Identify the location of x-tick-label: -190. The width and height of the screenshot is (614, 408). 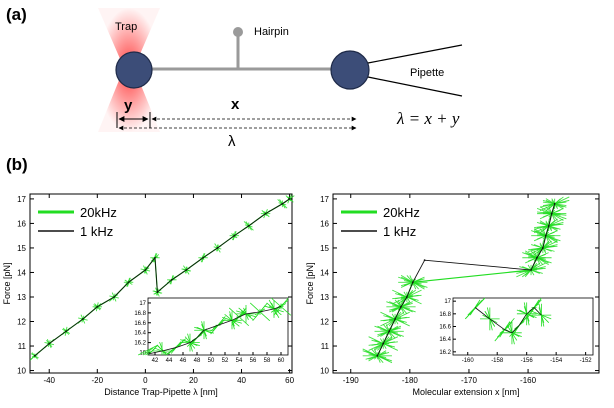
(351, 380).